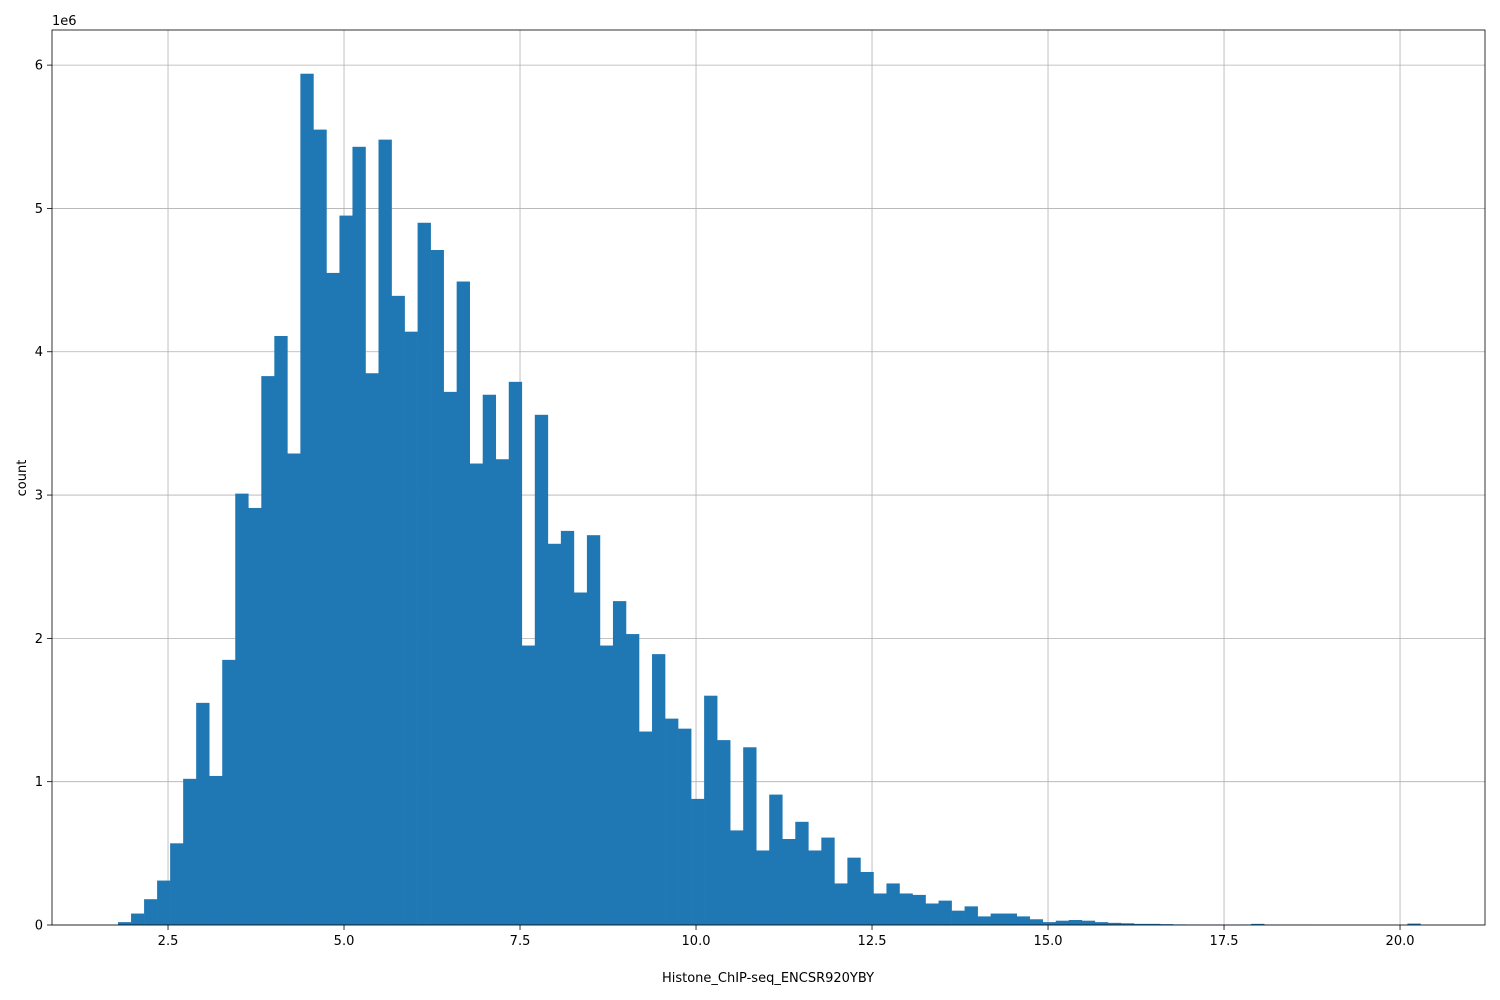 This screenshot has width=1500, height=1000. Describe the element at coordinates (39, 639) in the screenshot. I see `y-tick-label: 2` at that location.